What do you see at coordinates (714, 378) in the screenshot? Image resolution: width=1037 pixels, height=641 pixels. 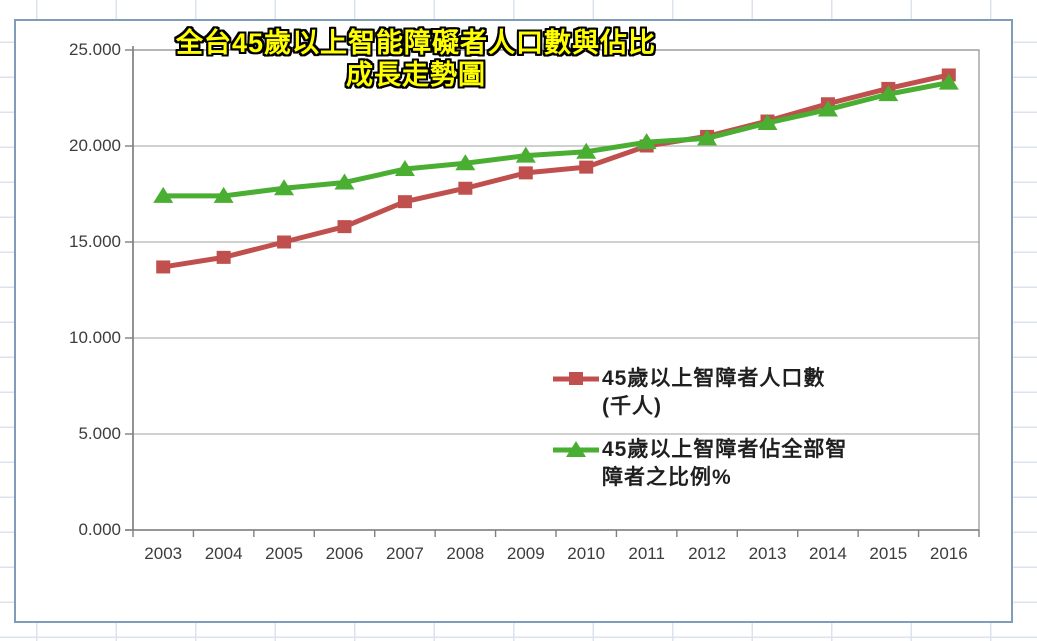 I see `legend-label-population-line1: 45歲以上智障者人口數` at bounding box center [714, 378].